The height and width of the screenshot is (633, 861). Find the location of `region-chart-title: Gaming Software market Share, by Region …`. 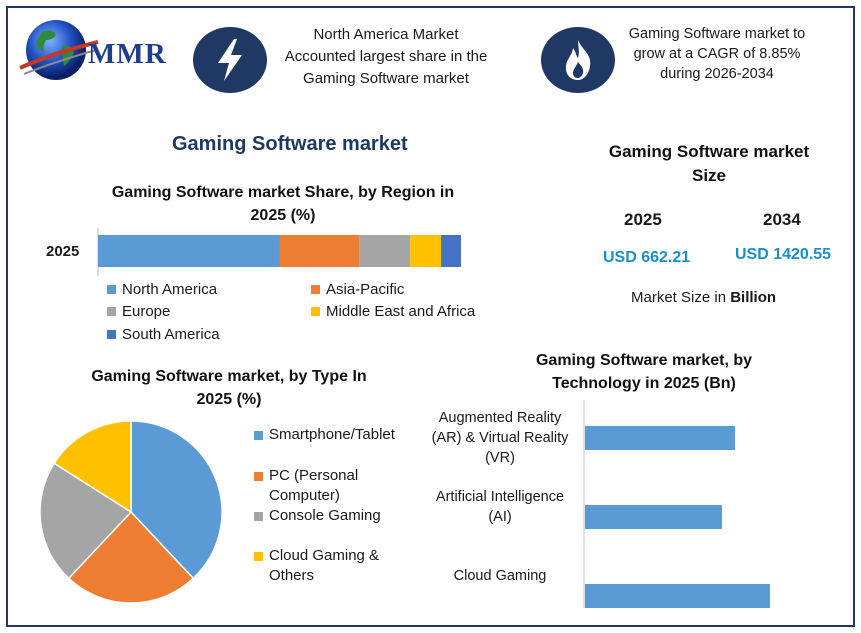

region-chart-title: Gaming Software market Share, by Region … is located at coordinates (283, 204).